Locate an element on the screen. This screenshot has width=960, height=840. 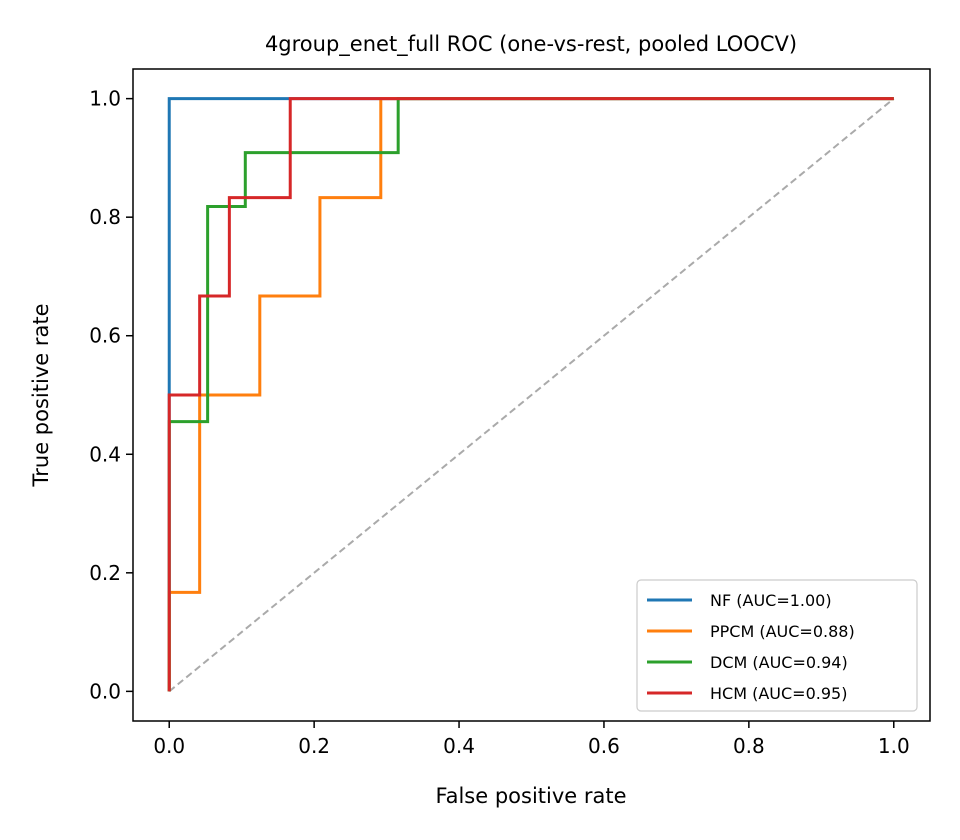
y-tick-label: 0.0 is located at coordinates (105, 691).